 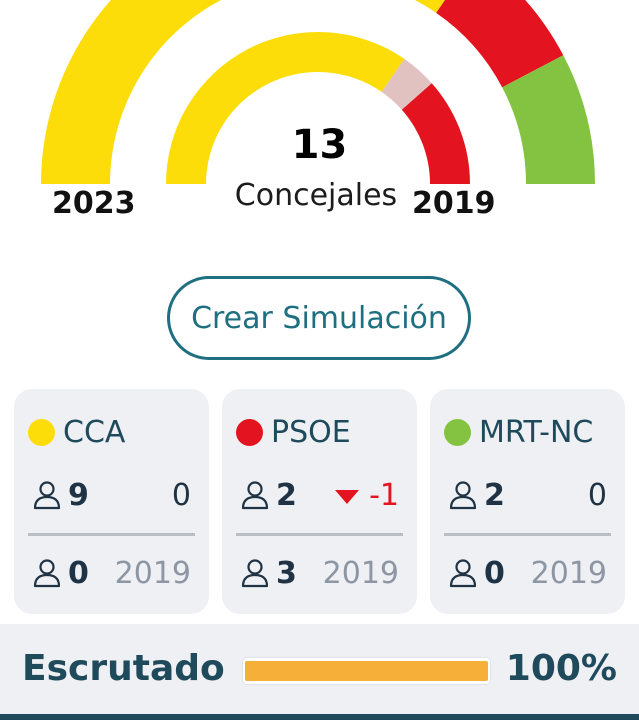 What do you see at coordinates (286, 573) in the screenshot?
I see `previous-seats: 3` at bounding box center [286, 573].